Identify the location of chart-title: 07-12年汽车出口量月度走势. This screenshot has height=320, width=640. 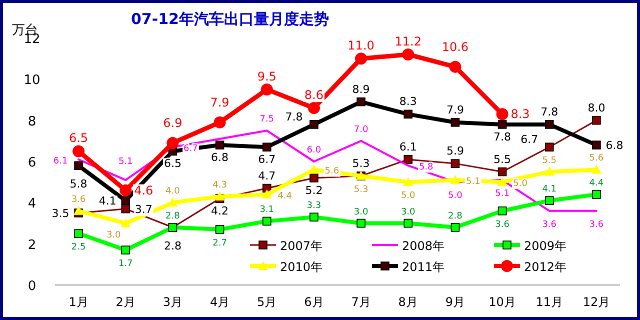
(230, 19).